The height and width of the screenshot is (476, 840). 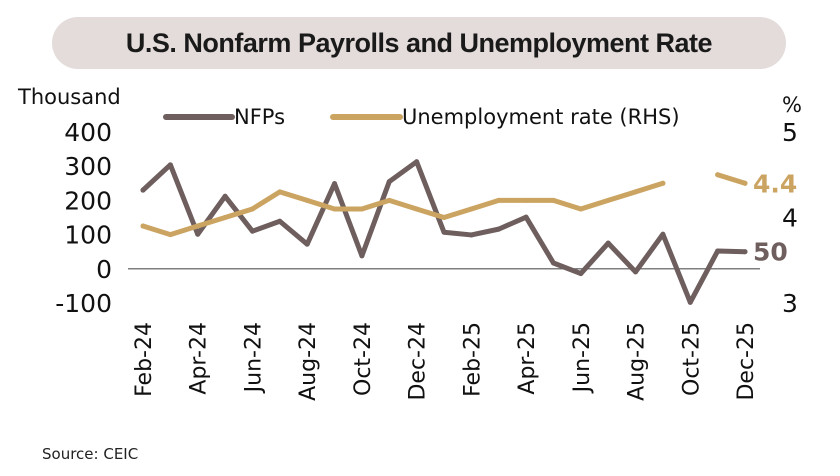 I want to click on x-tick-label: Dec-25, so click(x=746, y=361).